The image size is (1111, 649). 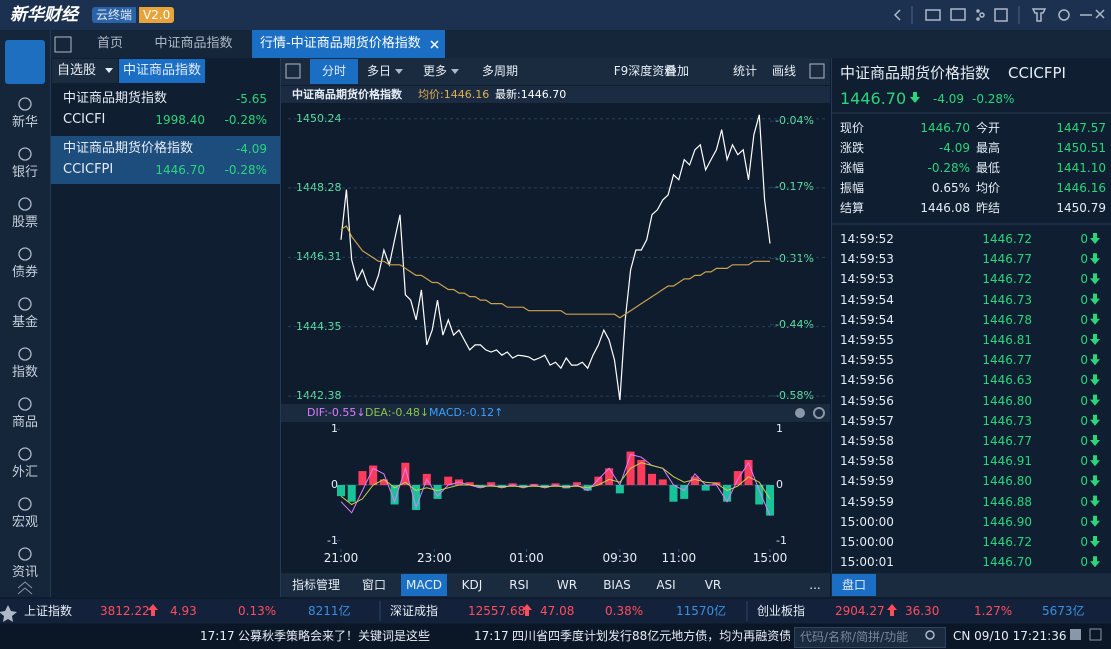 I want to click on quote-value: 1446.70, so click(x=945, y=128).